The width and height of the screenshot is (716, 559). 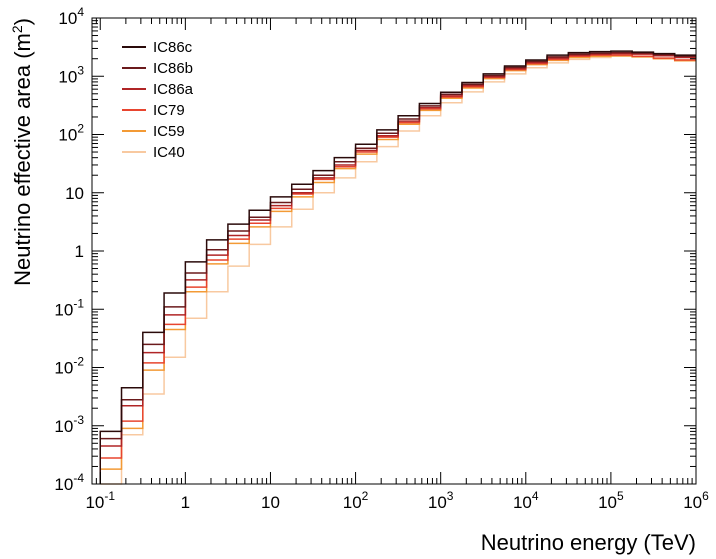 What do you see at coordinates (69, 307) in the screenshot?
I see `y-tick-label: 10⁻¹` at bounding box center [69, 307].